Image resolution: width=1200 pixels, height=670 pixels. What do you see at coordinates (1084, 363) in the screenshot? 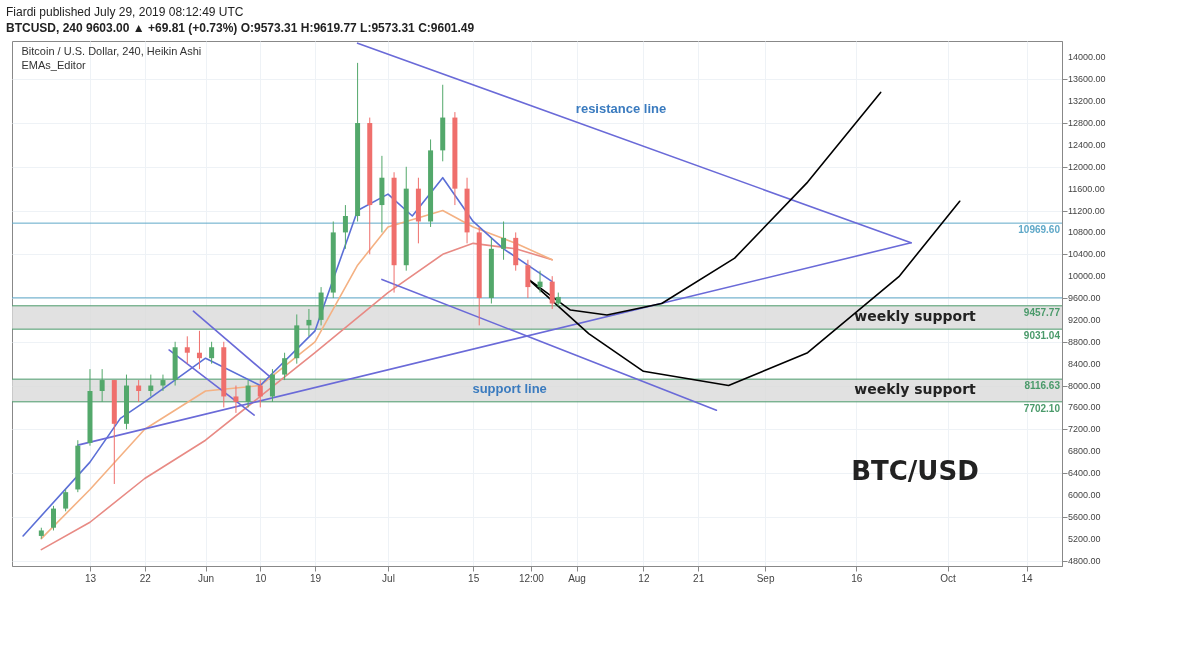
I see `y-tick-label: 8400.00` at bounding box center [1084, 363].